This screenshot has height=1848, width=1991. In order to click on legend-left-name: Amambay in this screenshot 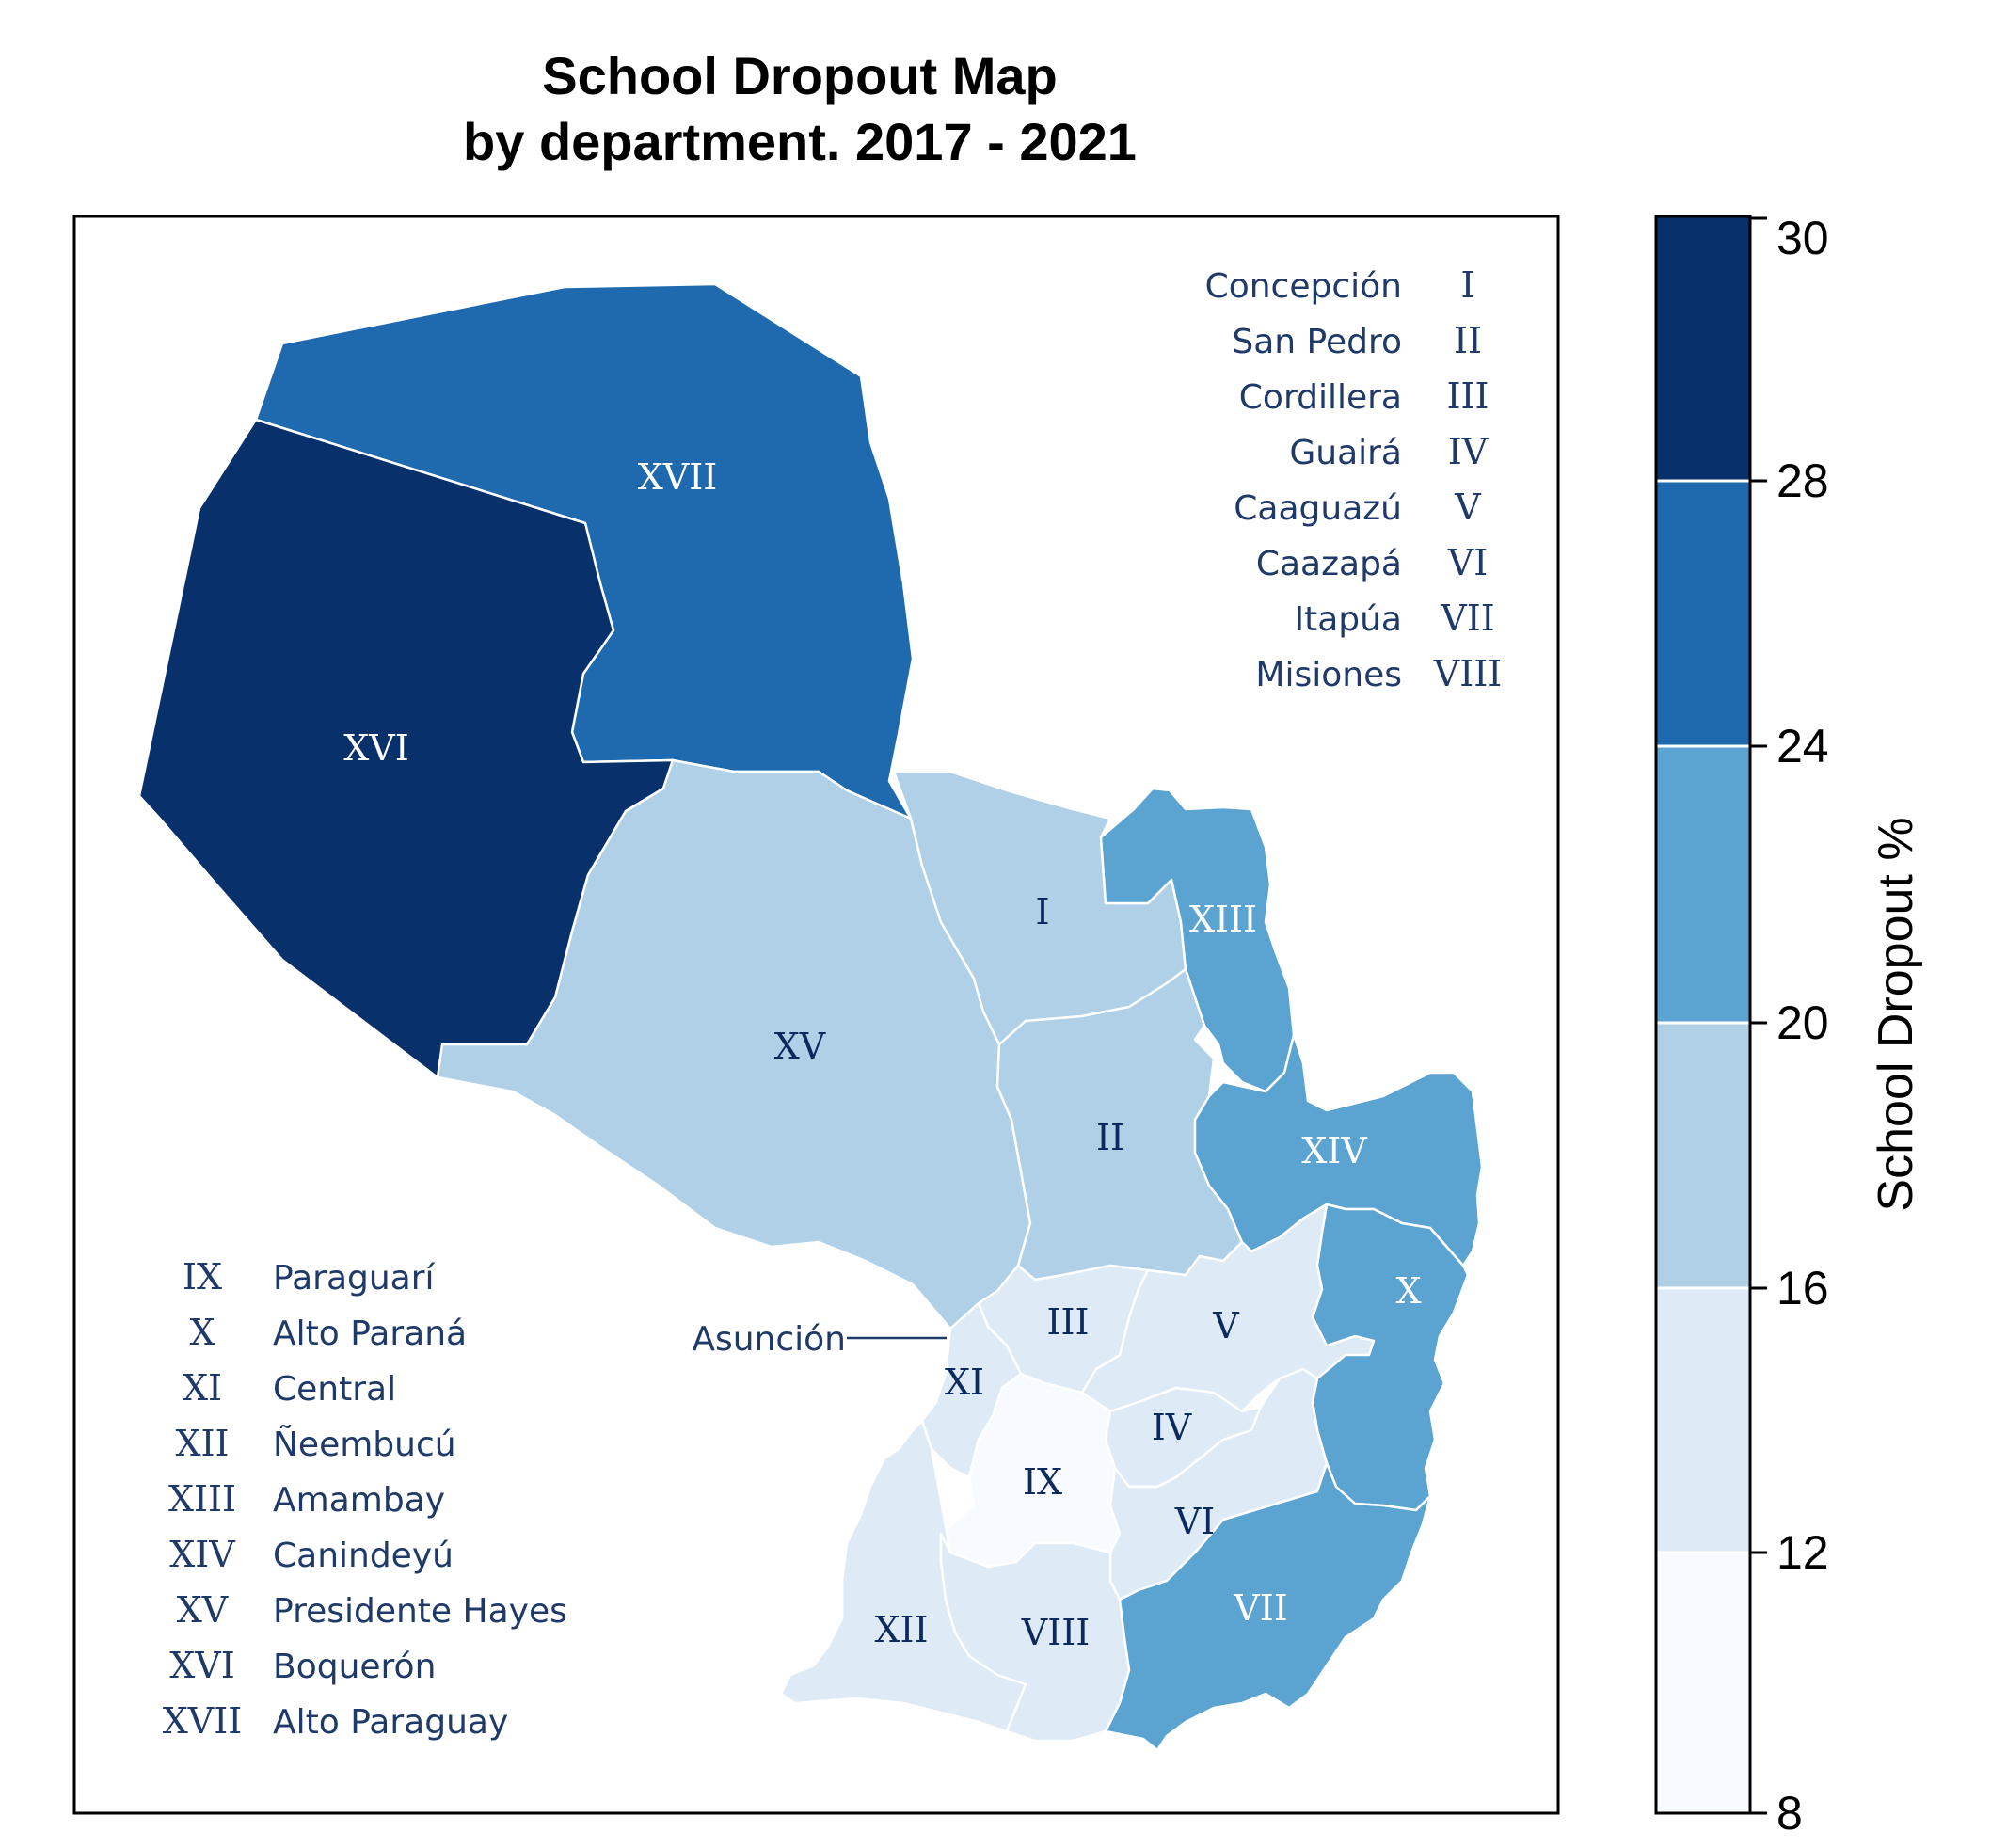, I will do `click(359, 1500)`.